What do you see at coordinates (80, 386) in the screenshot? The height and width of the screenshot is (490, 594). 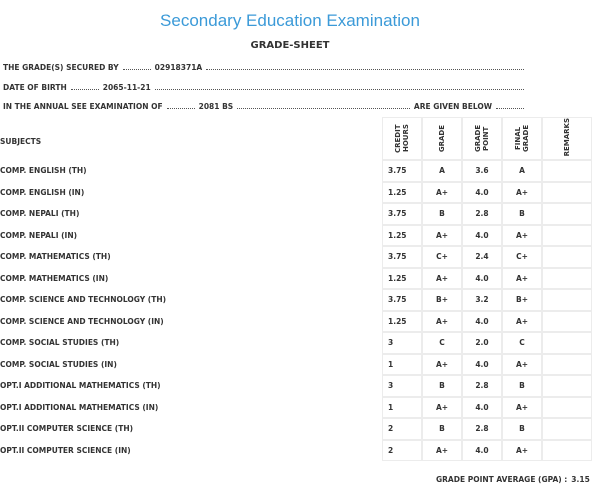 I see `table-cell: OPT.I ADDITIONAL MATHEMATICS (TH)` at bounding box center [80, 386].